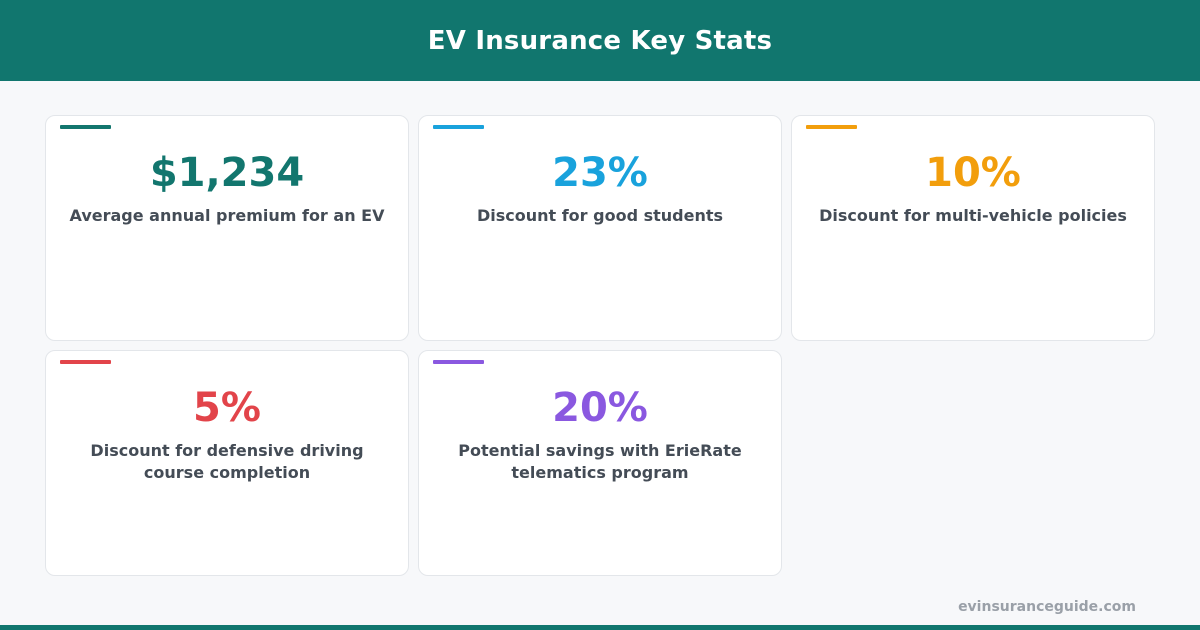 This screenshot has height=630, width=1200. What do you see at coordinates (973, 173) in the screenshot?
I see `stat-value: 10%` at bounding box center [973, 173].